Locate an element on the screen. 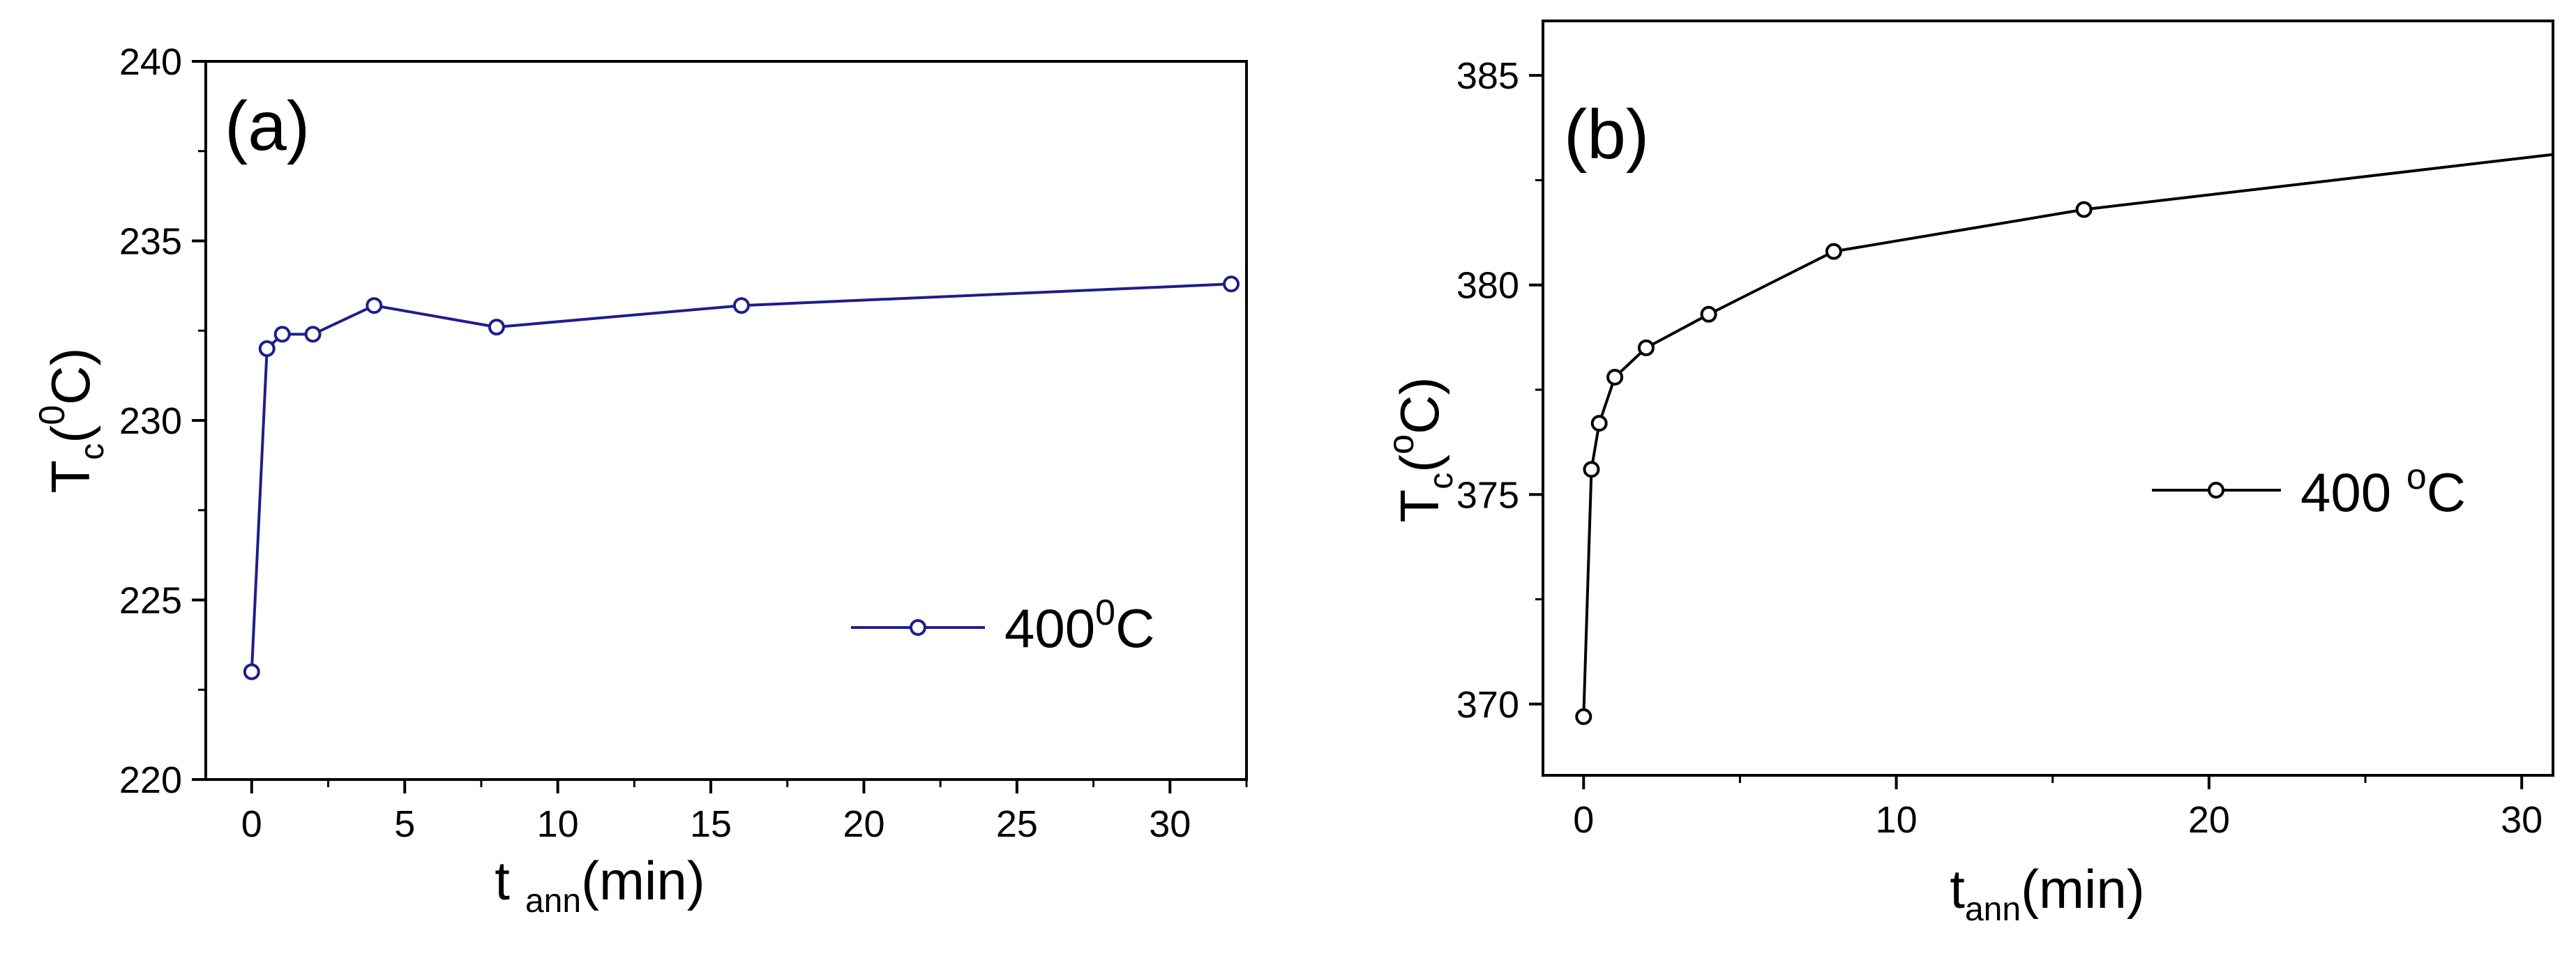 This screenshot has height=958, width=2576. panel-b-x-tick-label: 20 is located at coordinates (2209, 820).